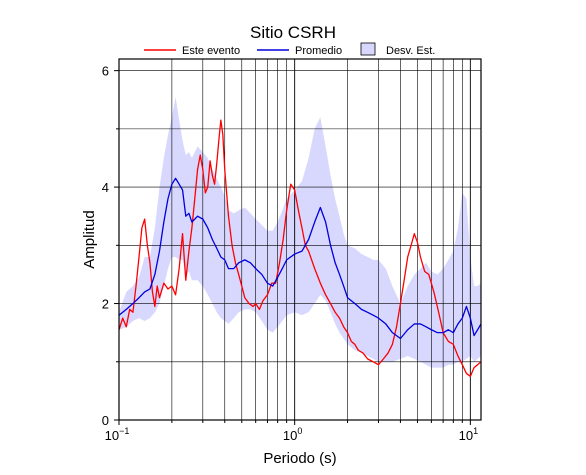 The height and width of the screenshot is (475, 586). I want to click on y-tick-label: 4, so click(105, 187).